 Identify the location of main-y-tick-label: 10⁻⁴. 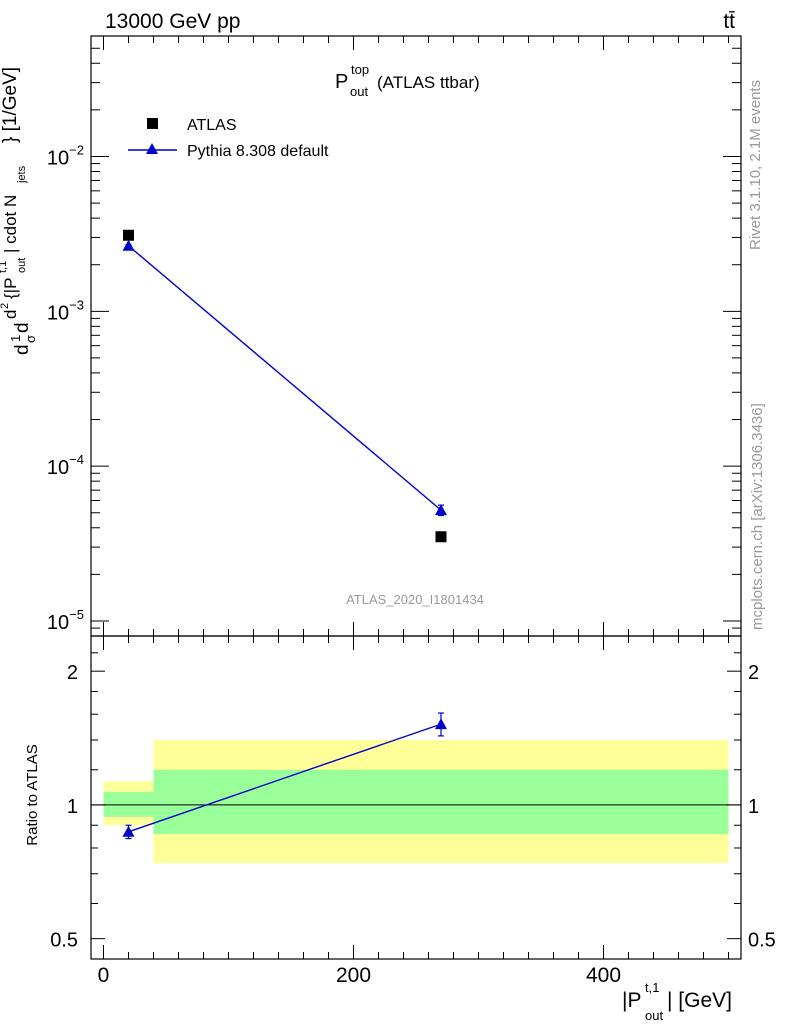
(65, 465).